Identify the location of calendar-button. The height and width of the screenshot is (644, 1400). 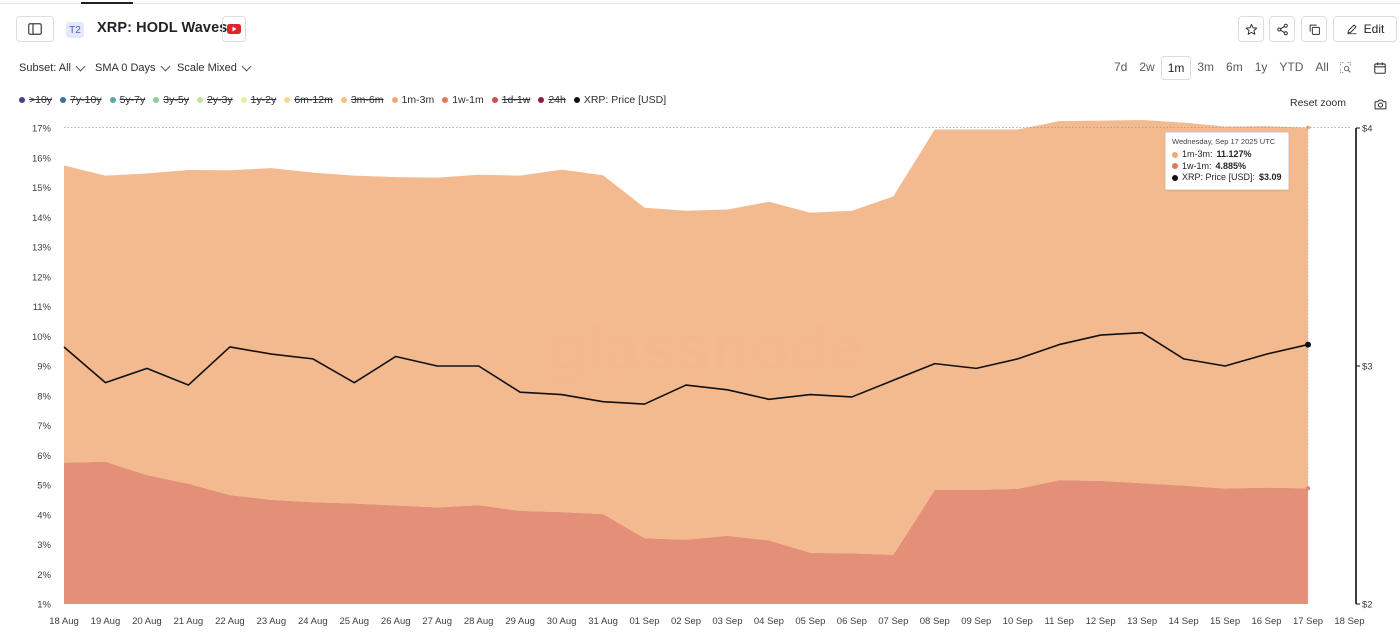
(1380, 68).